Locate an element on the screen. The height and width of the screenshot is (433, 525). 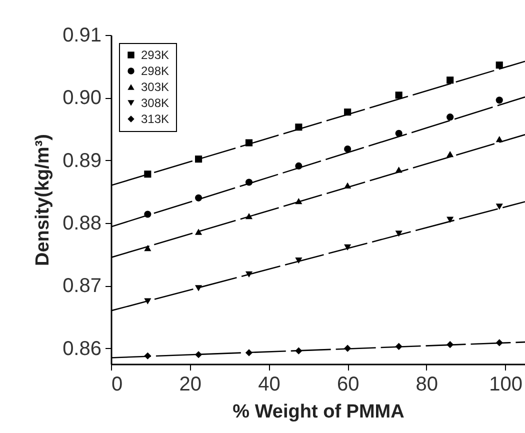
y-tick-label: 0.86 is located at coordinates (82, 349).